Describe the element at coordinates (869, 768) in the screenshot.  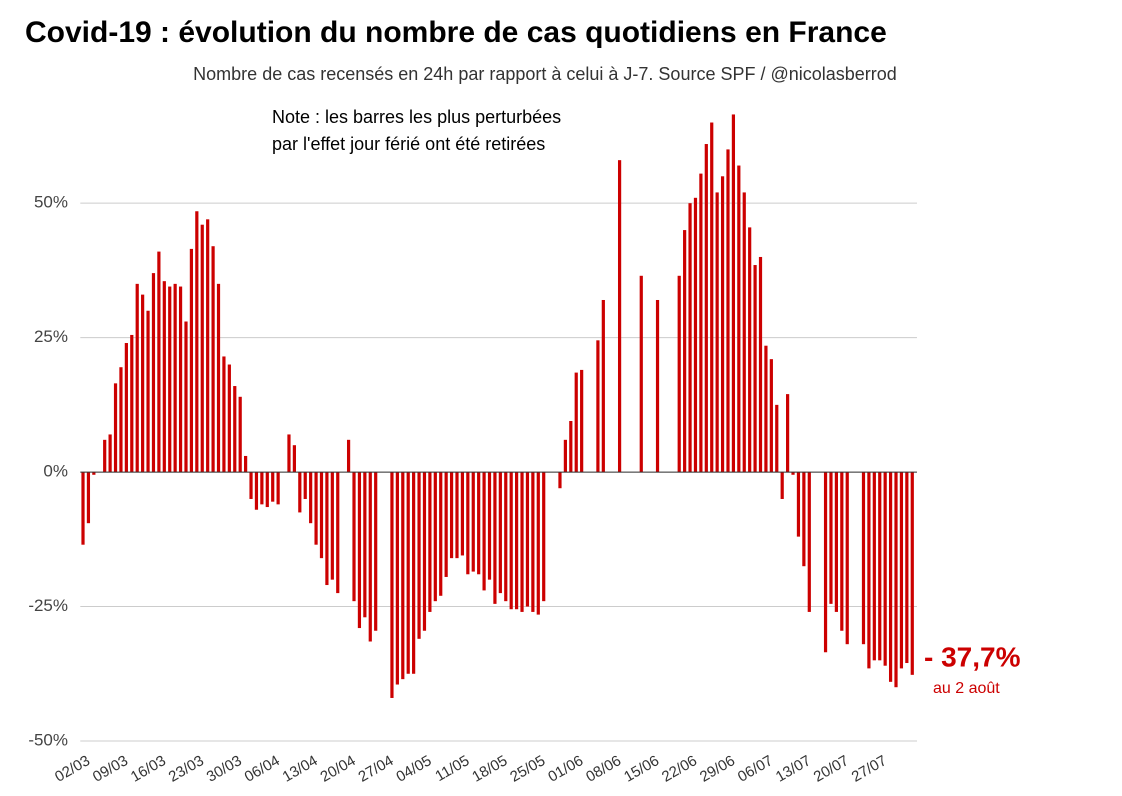
I see `x-tick-label: 27/07` at that location.